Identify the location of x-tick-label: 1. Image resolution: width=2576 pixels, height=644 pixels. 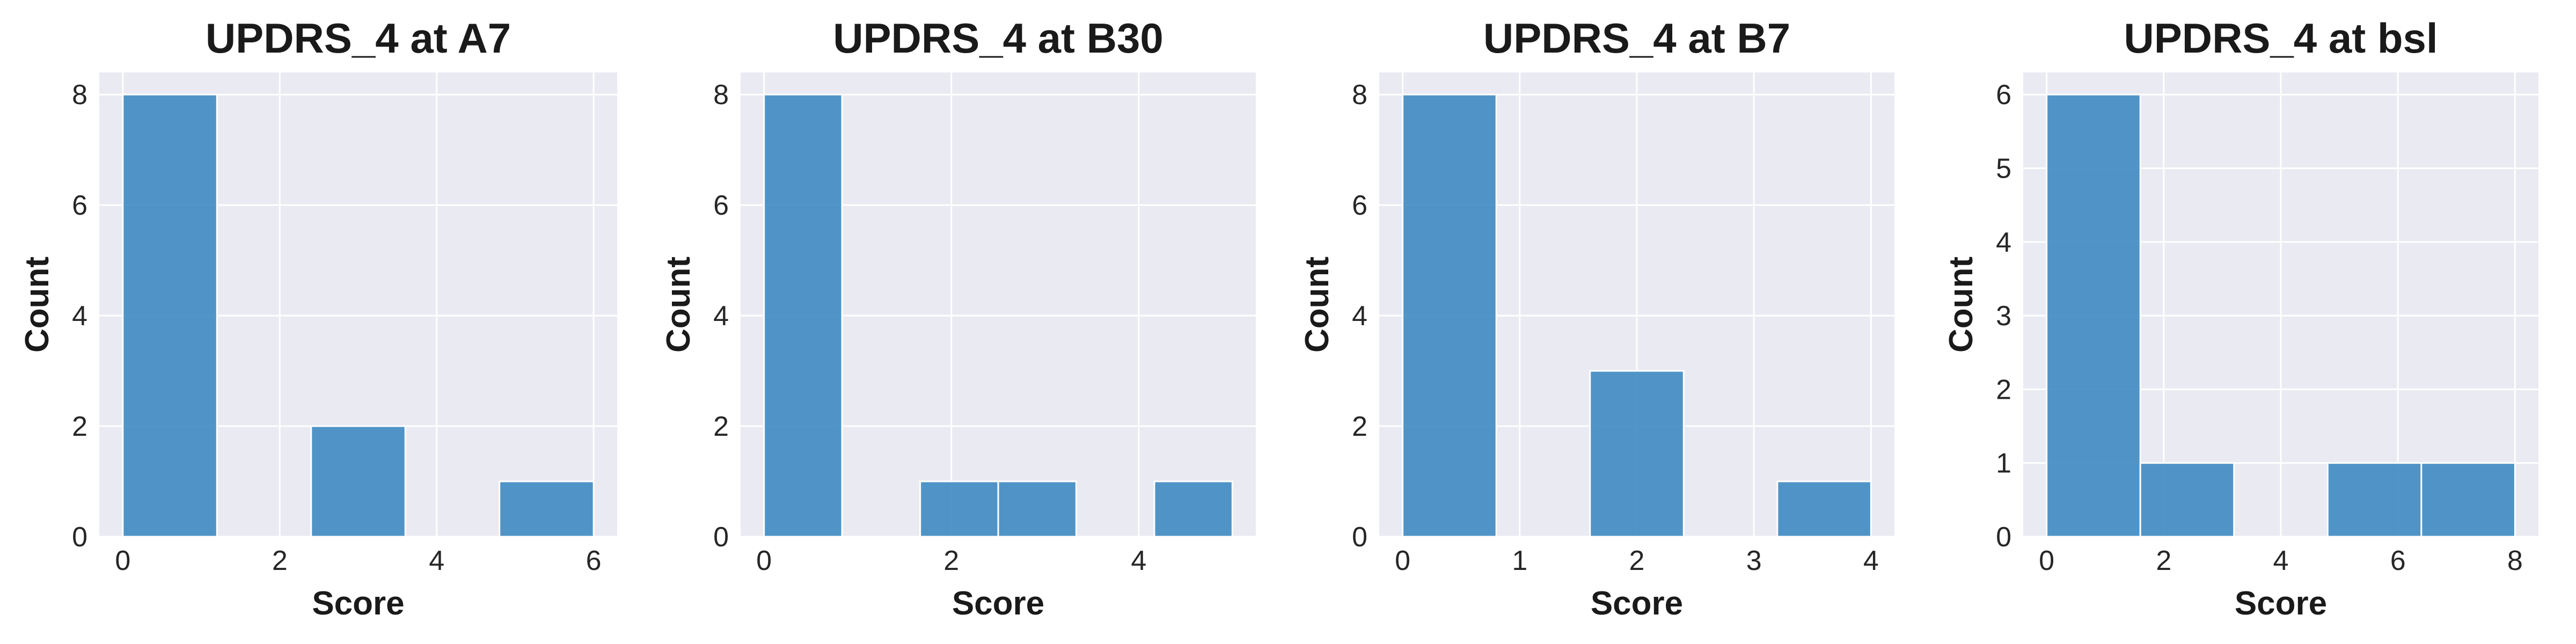
(1519, 560).